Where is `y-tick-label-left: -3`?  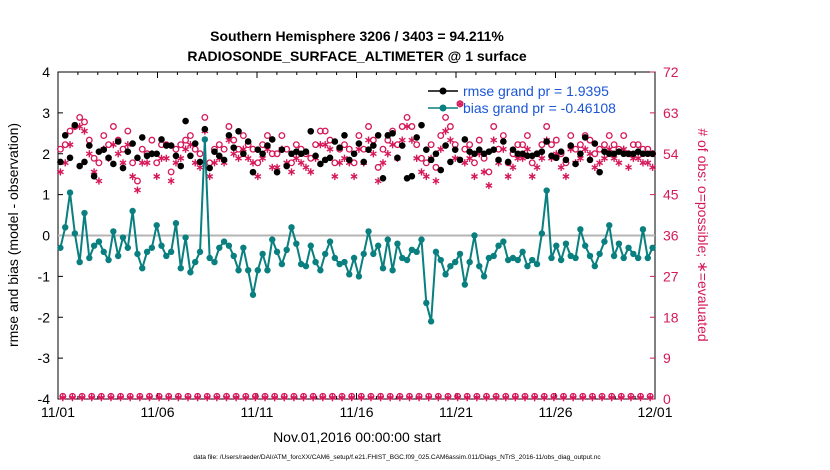
y-tick-label-left: -3 is located at coordinates (44, 358).